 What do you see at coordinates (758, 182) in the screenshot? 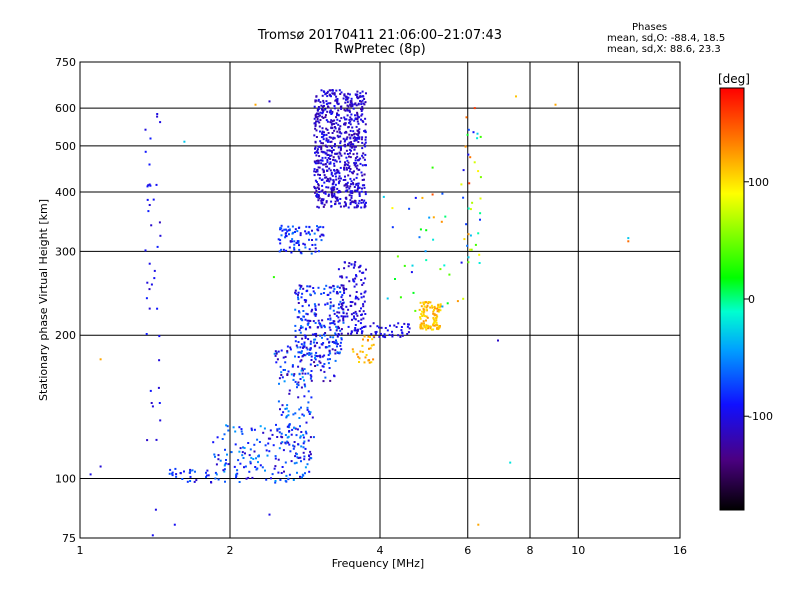
I see `colorbar-tick-label: 100` at bounding box center [758, 182].